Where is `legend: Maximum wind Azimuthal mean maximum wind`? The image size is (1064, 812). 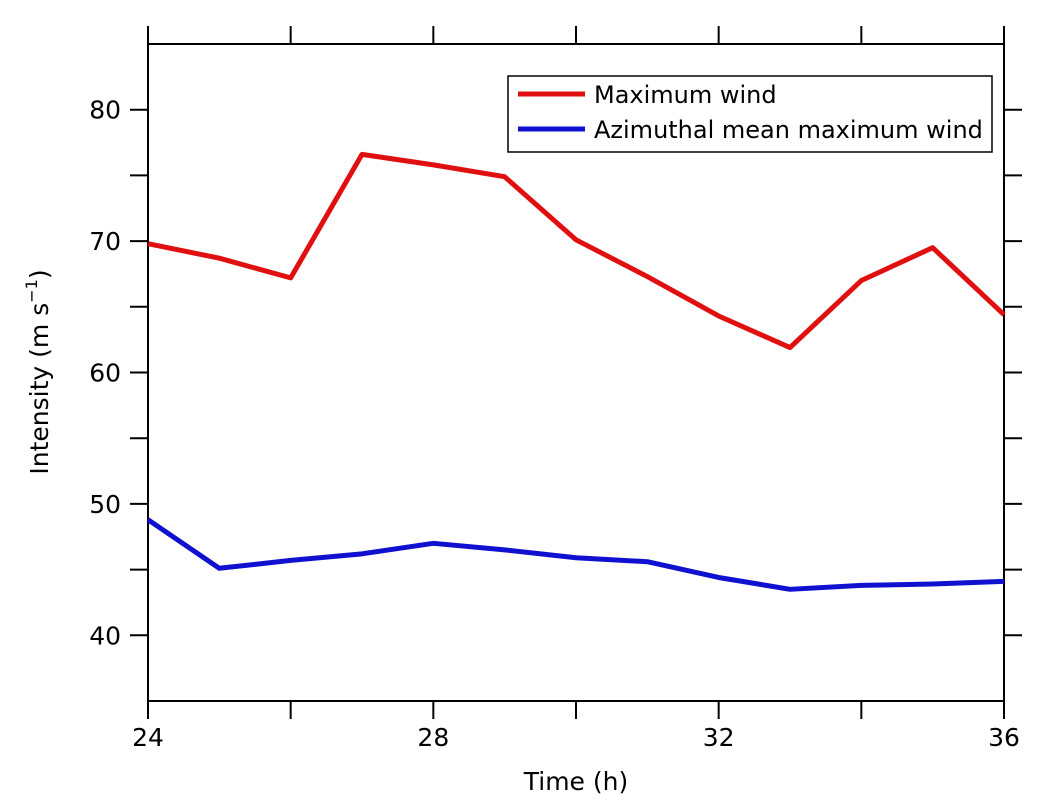
legend: Maximum wind Azimuthal mean maximum wind is located at coordinates (750, 114).